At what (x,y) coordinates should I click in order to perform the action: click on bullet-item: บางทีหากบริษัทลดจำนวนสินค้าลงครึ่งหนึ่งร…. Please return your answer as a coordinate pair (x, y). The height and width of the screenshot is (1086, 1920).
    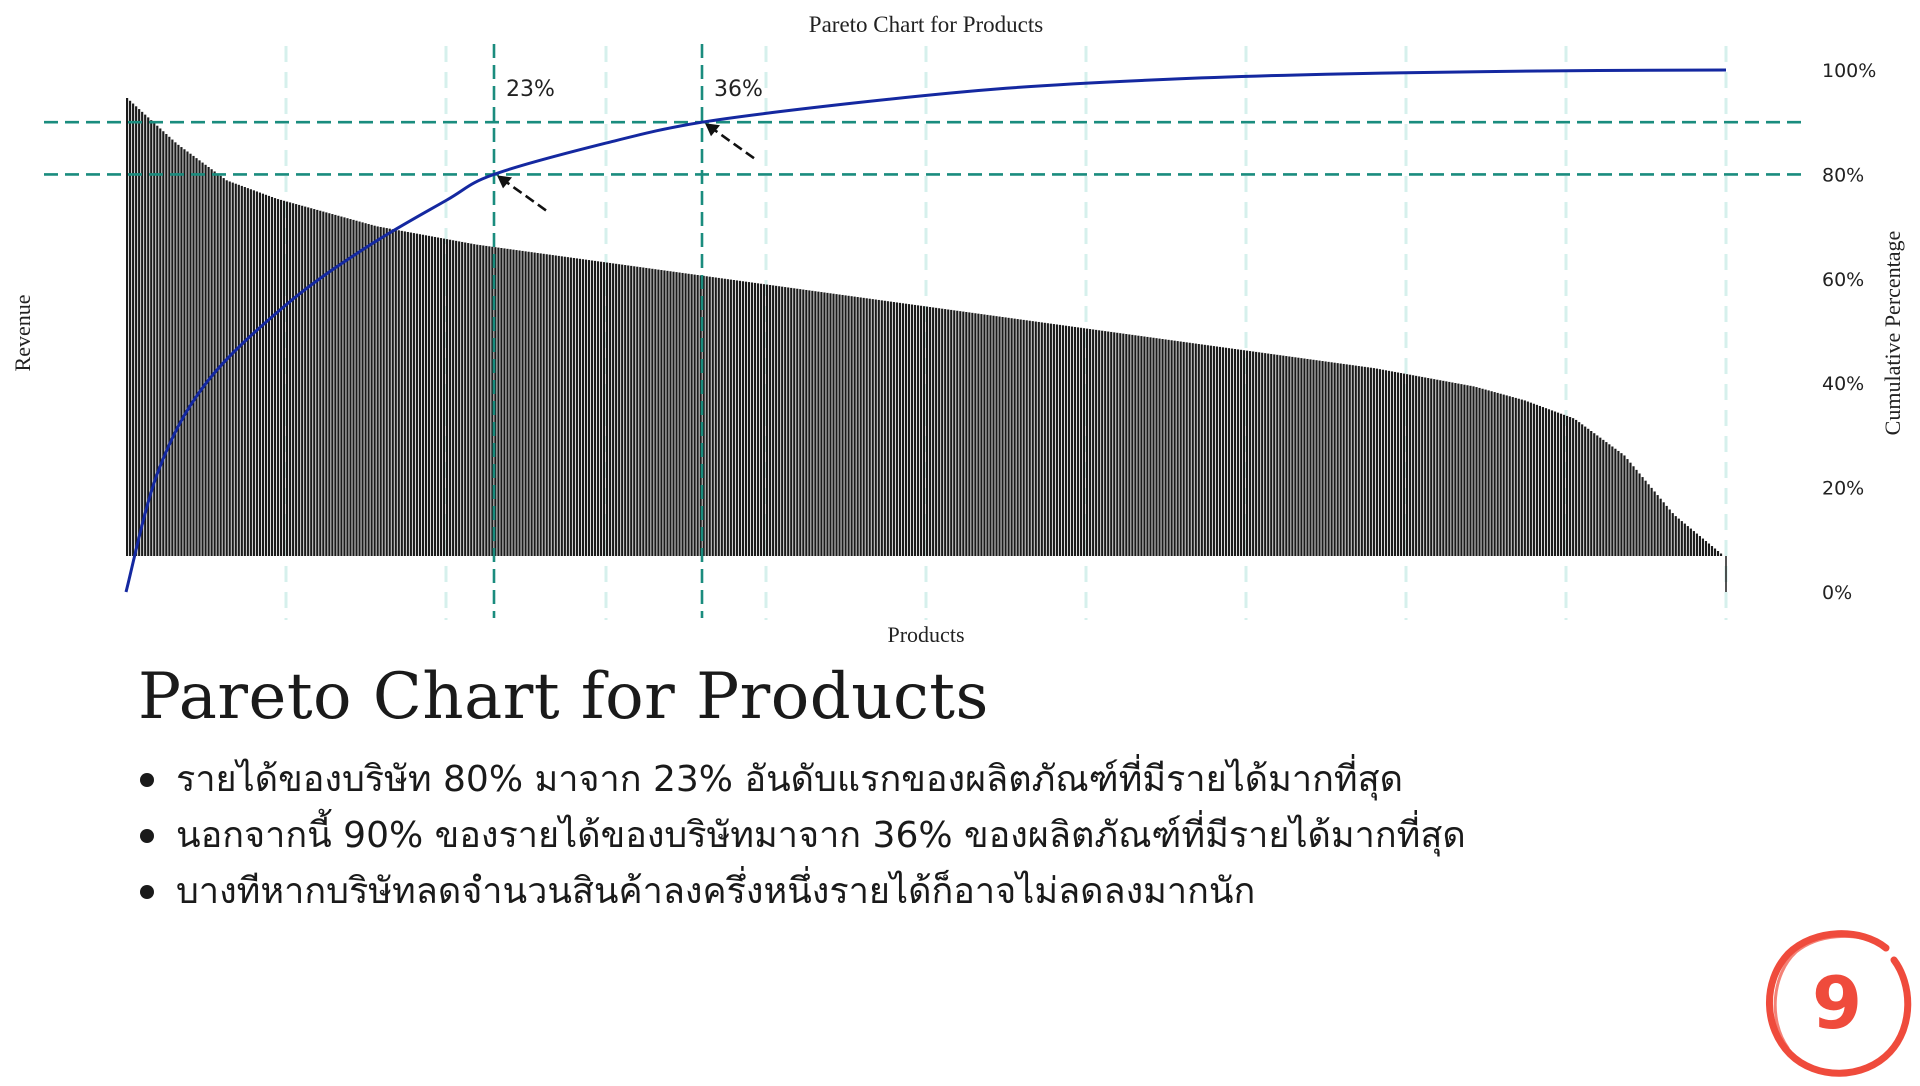
    Looking at the image, I should click on (803, 892).